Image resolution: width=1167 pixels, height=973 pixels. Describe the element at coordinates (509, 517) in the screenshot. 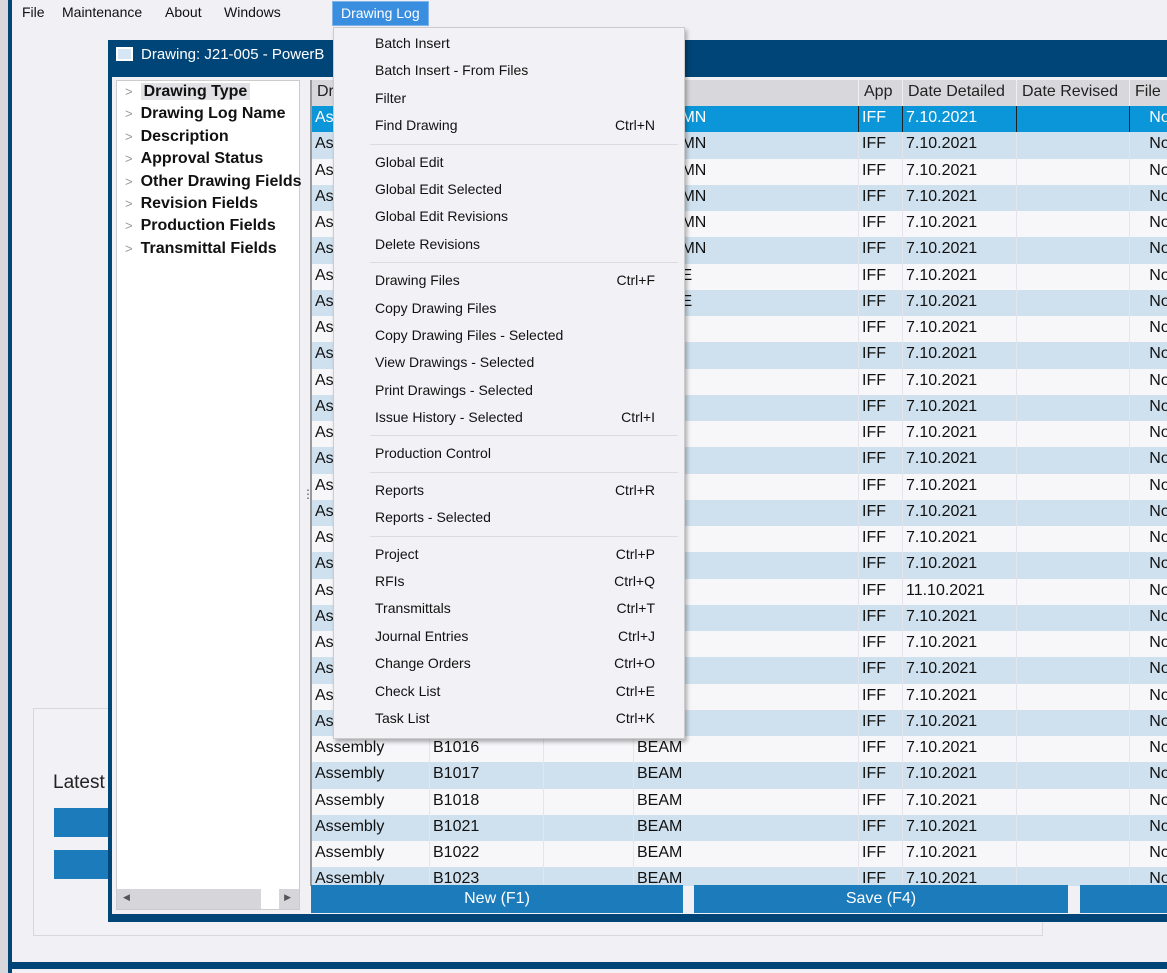

I see `menu-item-reports-selected: Reports - Selected` at that location.